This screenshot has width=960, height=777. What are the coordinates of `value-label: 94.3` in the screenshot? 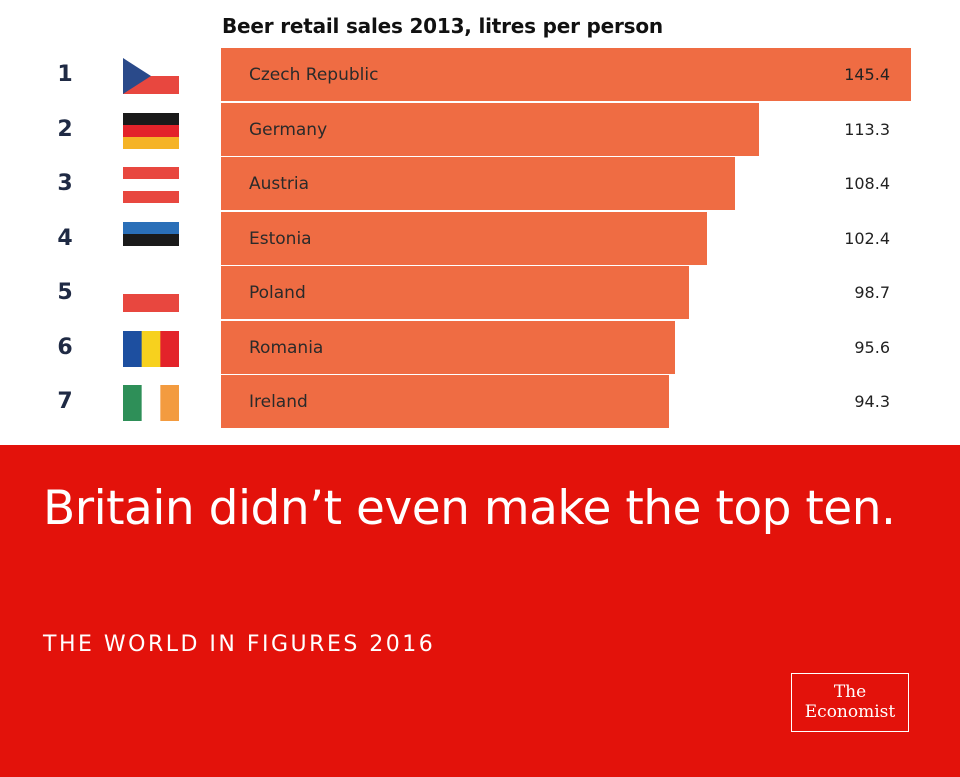 It's located at (872, 401).